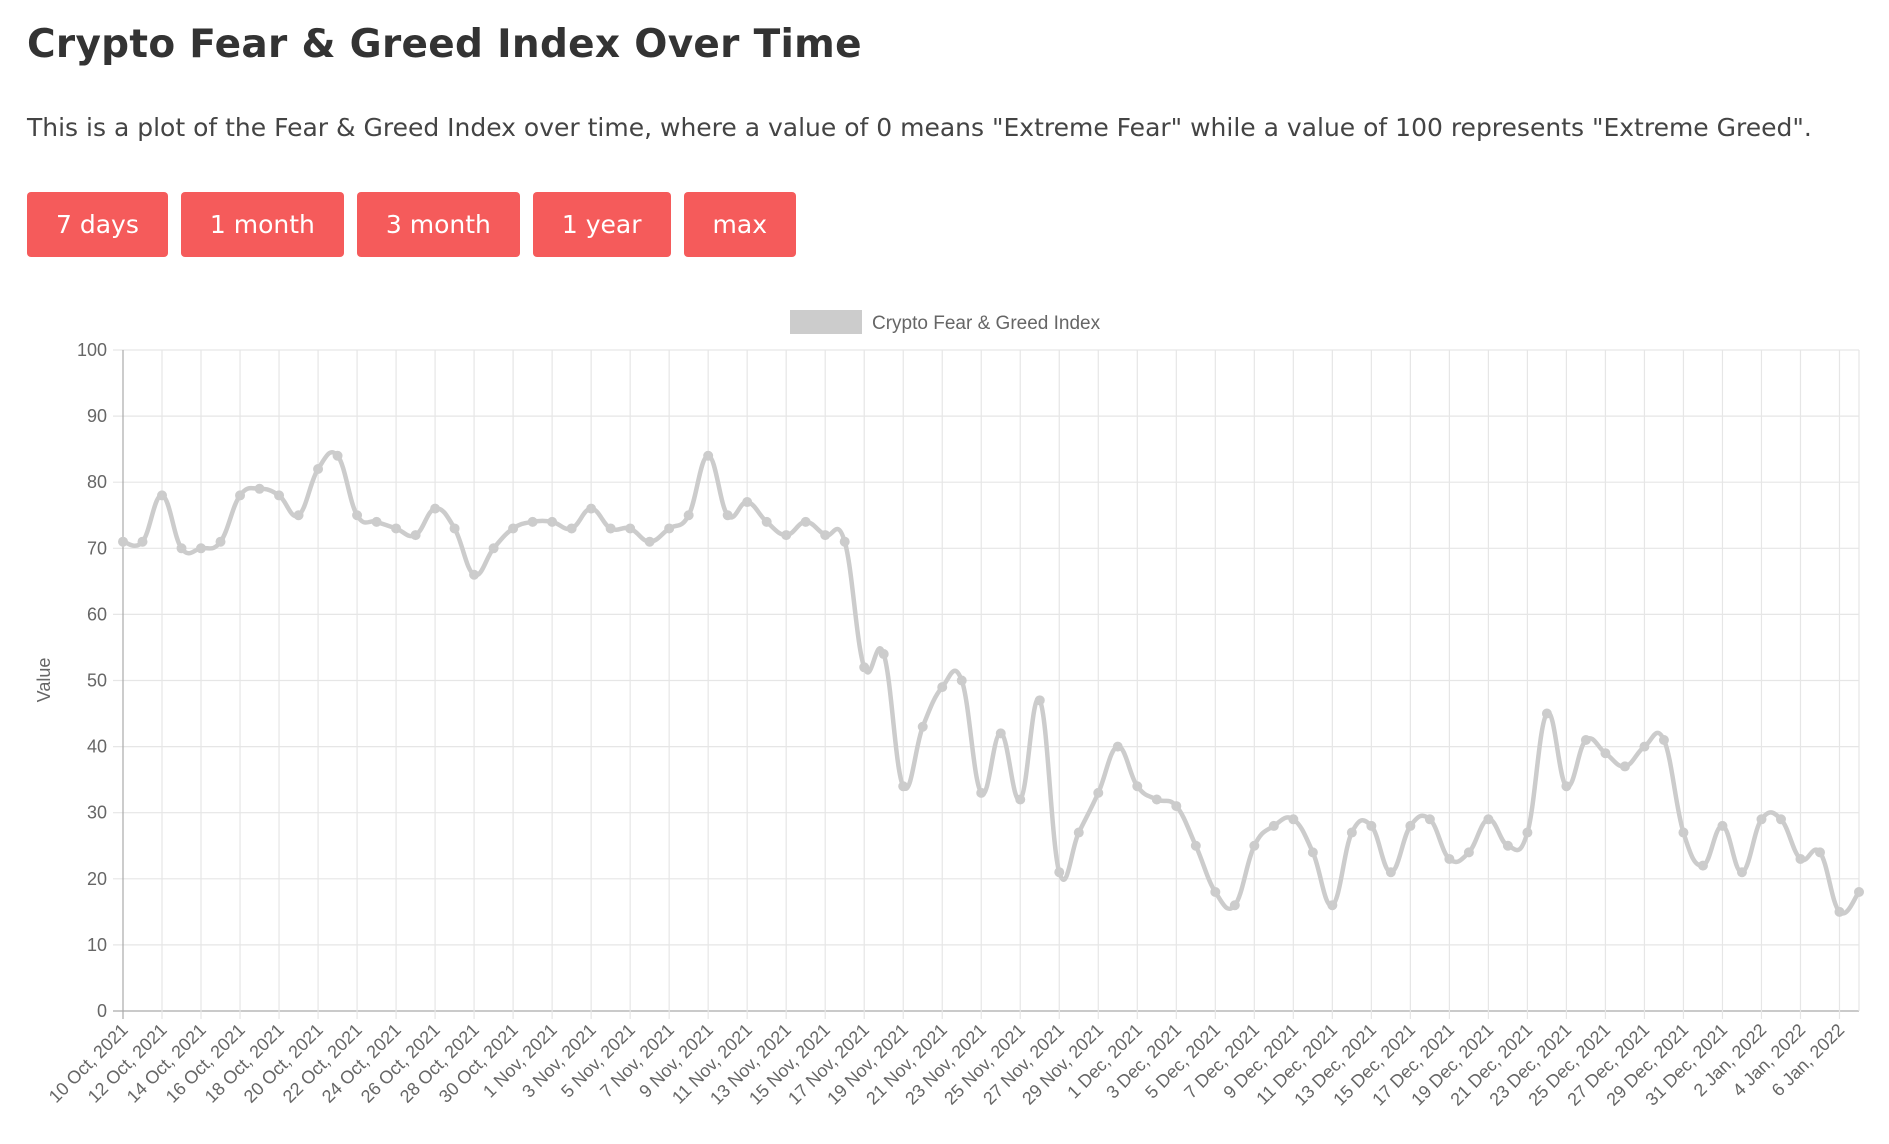  I want to click on chart-legend: Crypto Fear & Greed Index, so click(945, 322).